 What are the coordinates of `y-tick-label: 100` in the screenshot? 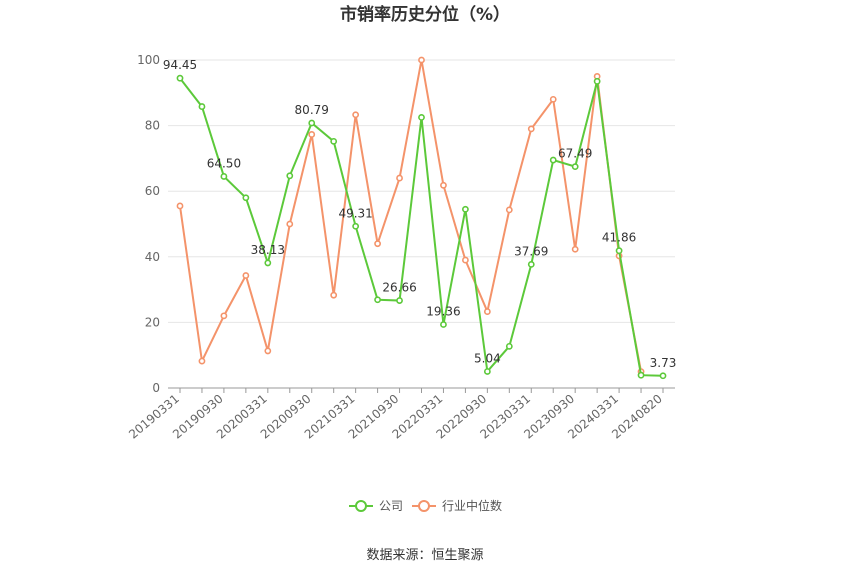 It's located at (148, 60).